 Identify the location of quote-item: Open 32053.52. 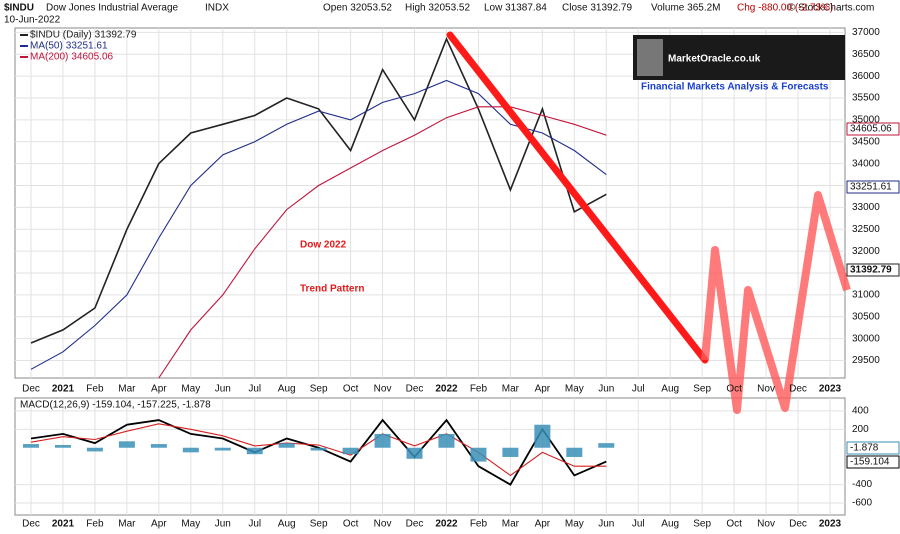
(357, 8).